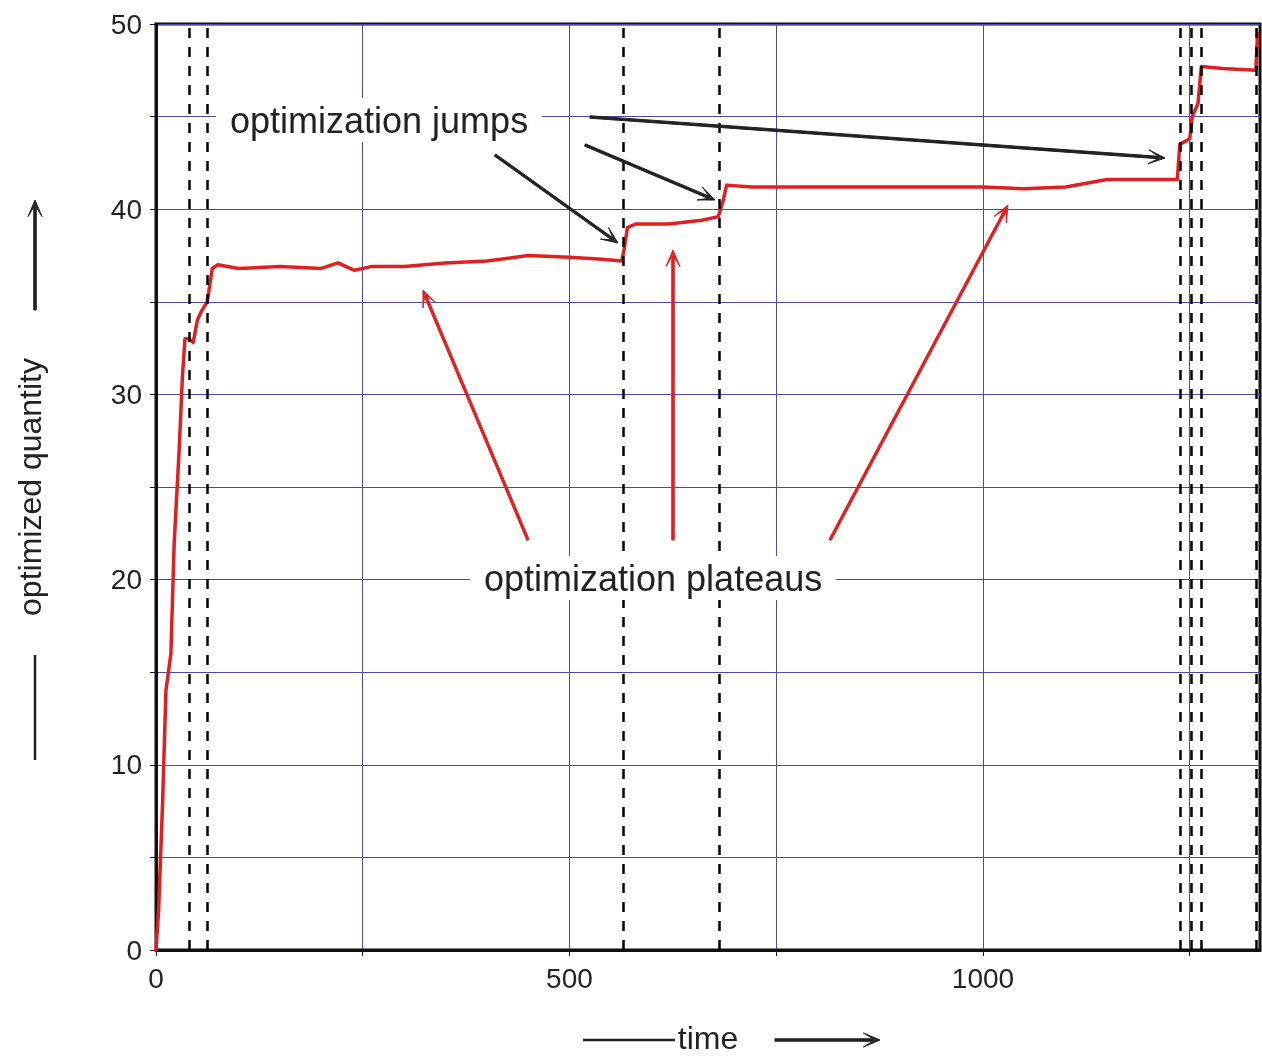  Describe the element at coordinates (569, 978) in the screenshot. I see `x-tick-label: 500` at that location.